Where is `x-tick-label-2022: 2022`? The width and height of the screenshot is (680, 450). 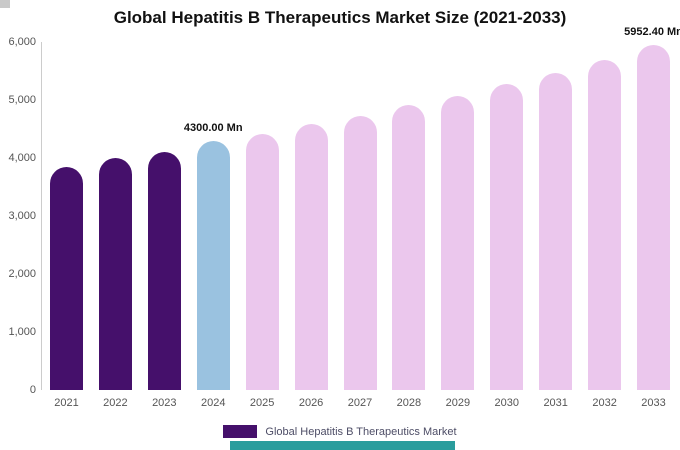 x-tick-label-2022: 2022 is located at coordinates (115, 403).